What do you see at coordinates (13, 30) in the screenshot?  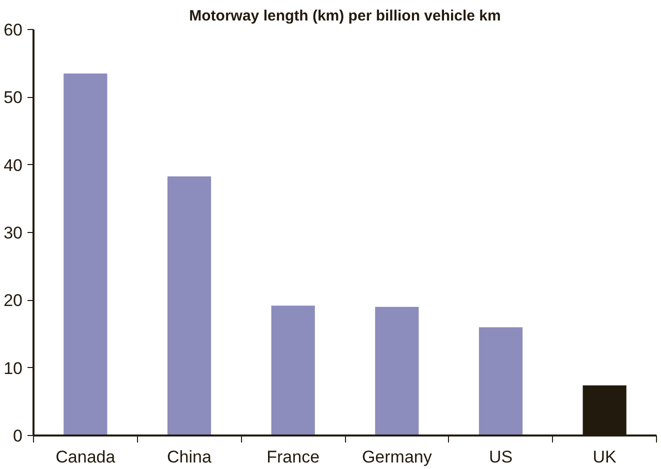 I see `y-tick-label: 60` at bounding box center [13, 30].